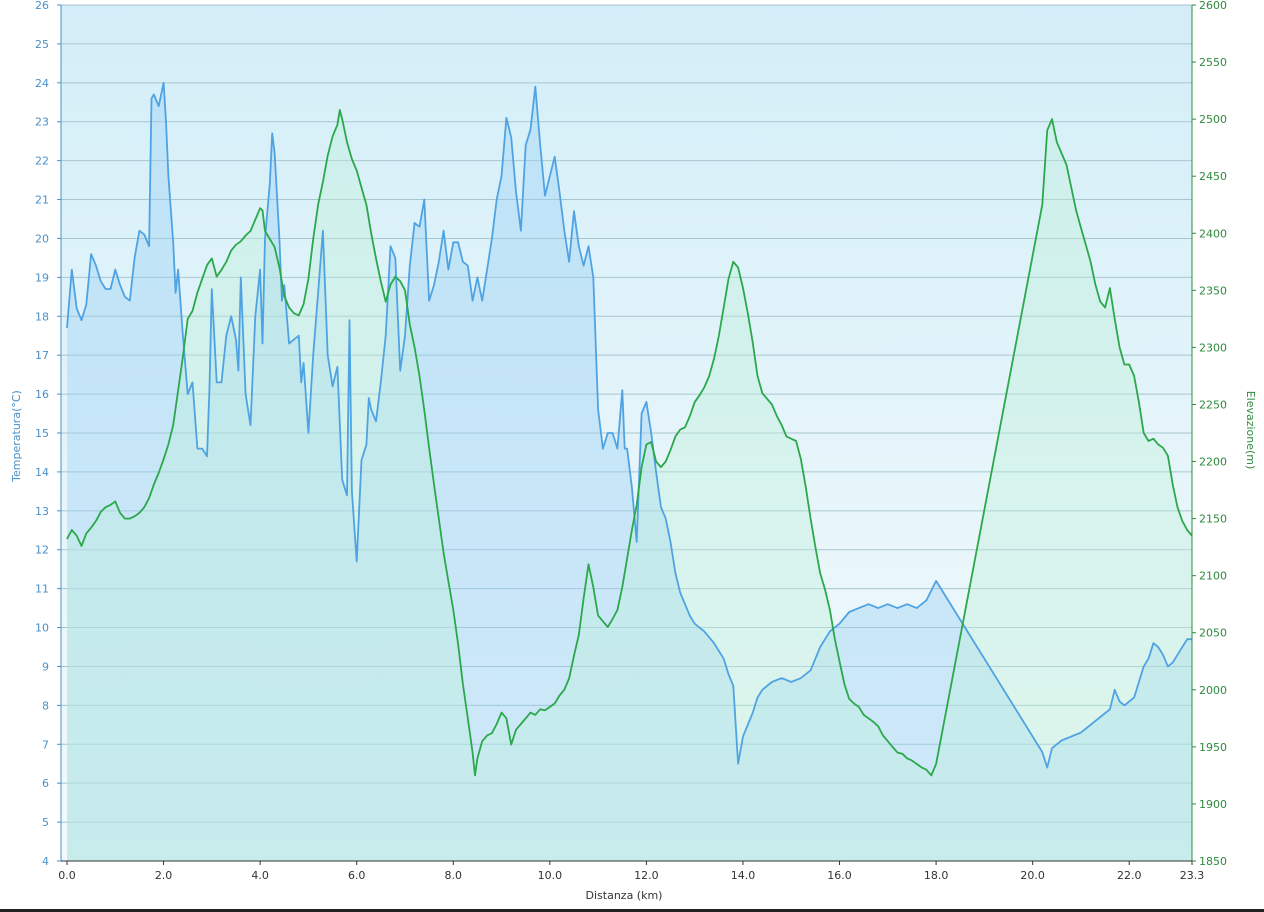  Describe the element at coordinates (646, 875) in the screenshot. I see `x-tick-label: 12.0` at that location.